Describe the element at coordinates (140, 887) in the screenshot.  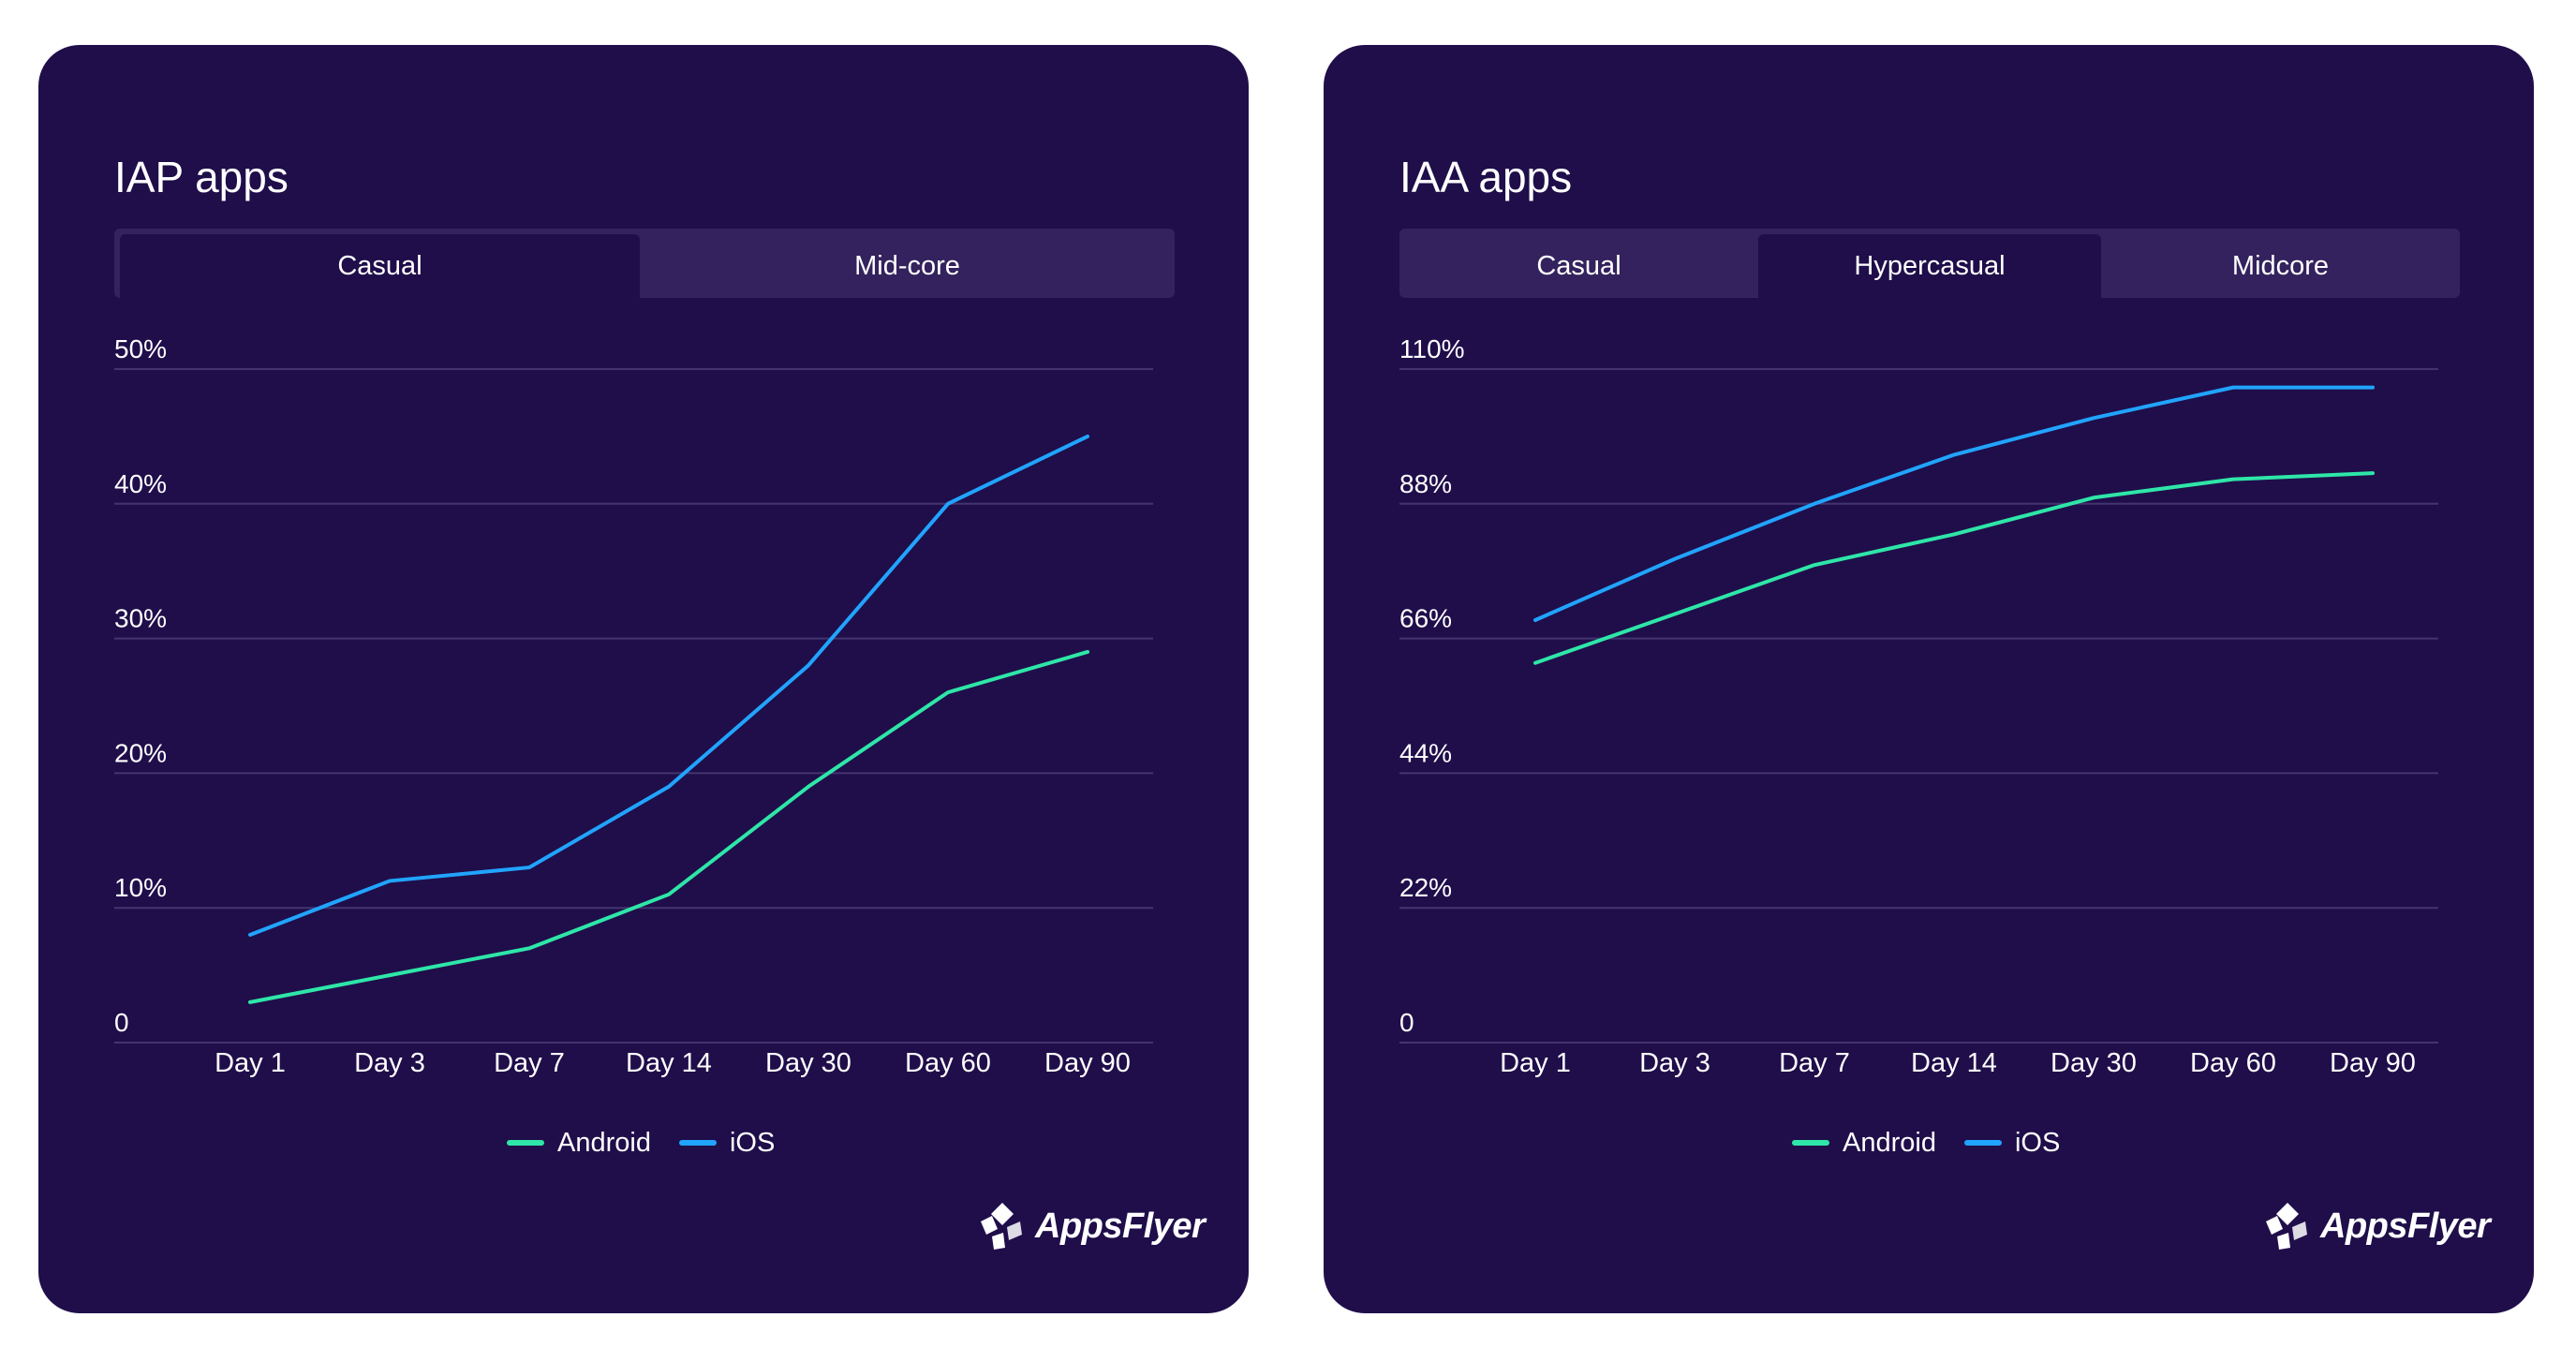
I see `y-tick-label: 10%` at that location.